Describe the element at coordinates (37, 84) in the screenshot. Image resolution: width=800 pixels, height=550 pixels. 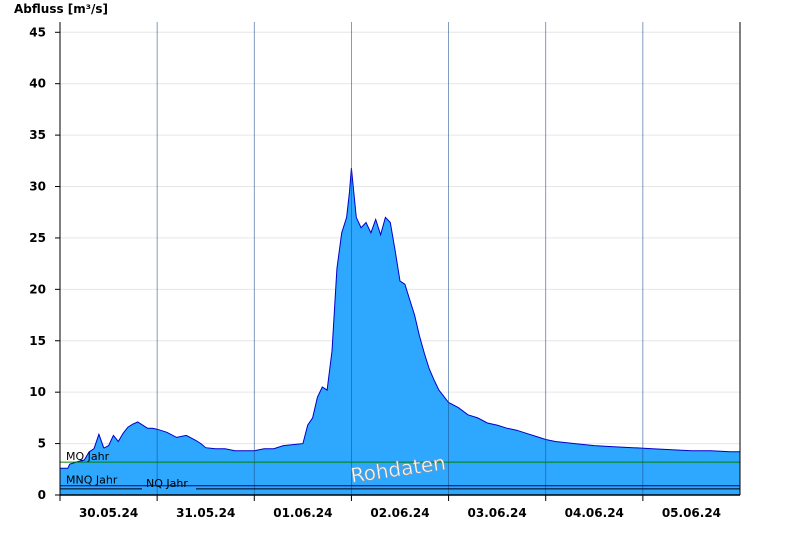
I see `y-tick-label: 40` at that location.